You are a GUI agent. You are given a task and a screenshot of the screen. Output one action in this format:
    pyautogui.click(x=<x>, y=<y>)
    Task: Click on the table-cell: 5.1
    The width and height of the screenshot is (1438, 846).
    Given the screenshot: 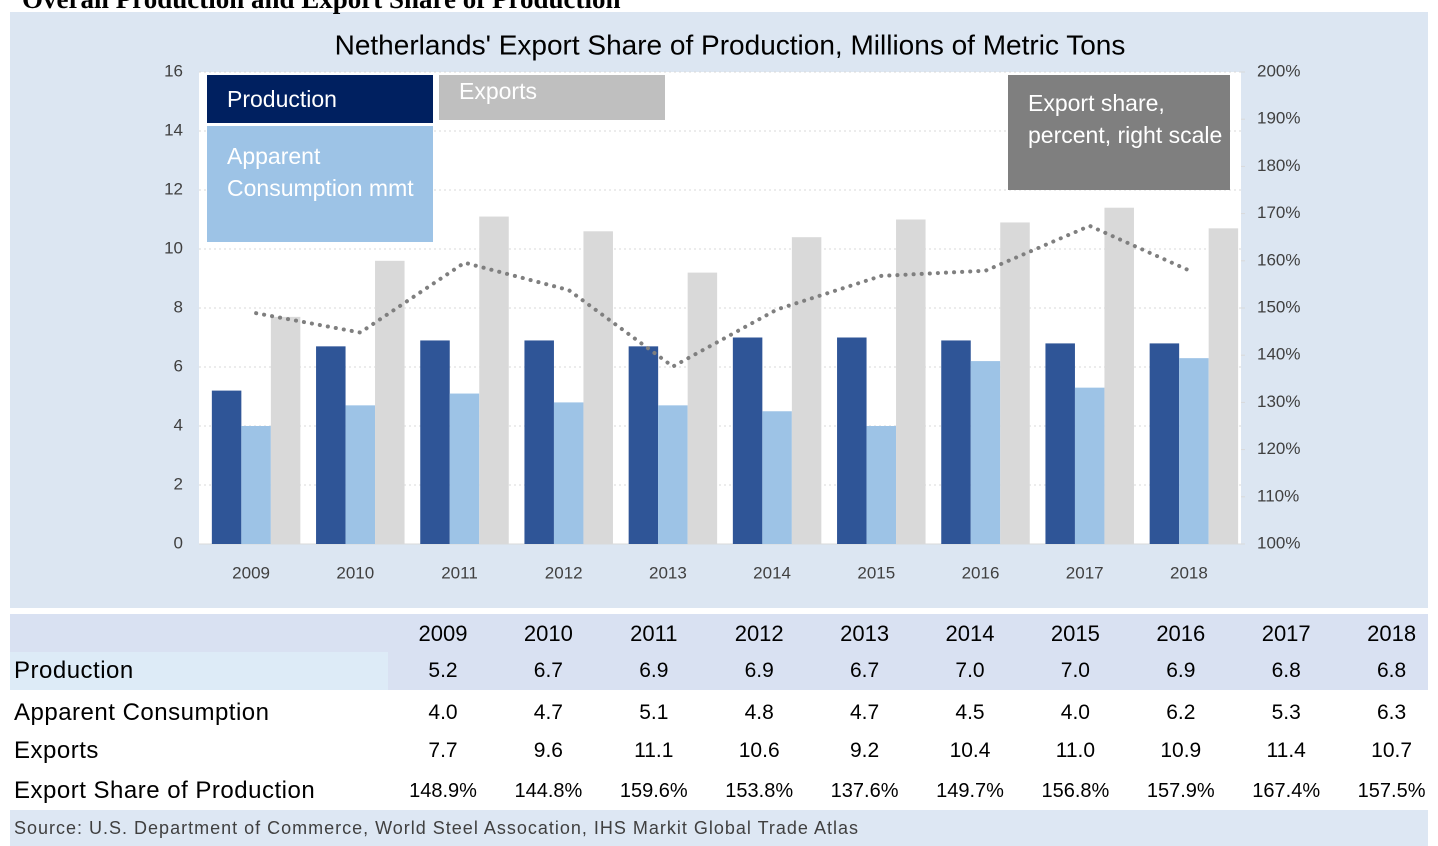 What is the action you would take?
    pyautogui.click(x=654, y=712)
    